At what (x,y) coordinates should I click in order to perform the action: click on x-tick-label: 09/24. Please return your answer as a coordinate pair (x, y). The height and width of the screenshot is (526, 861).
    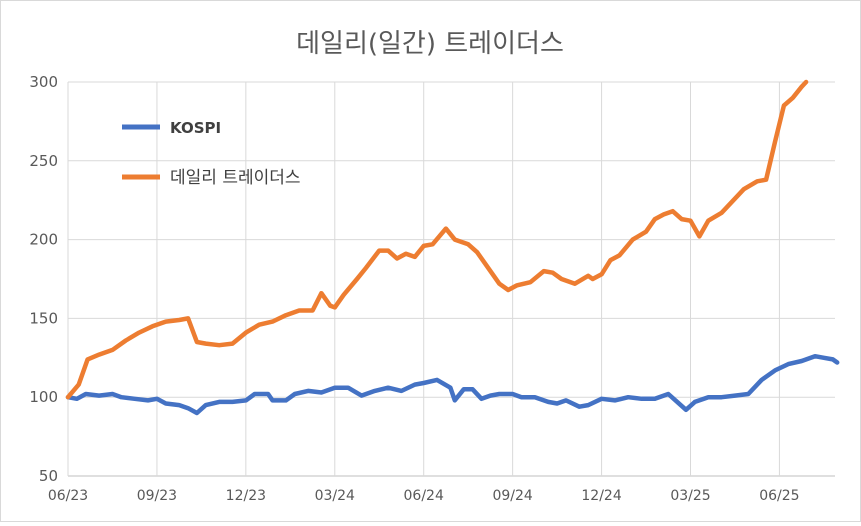
    Looking at the image, I should click on (512, 496).